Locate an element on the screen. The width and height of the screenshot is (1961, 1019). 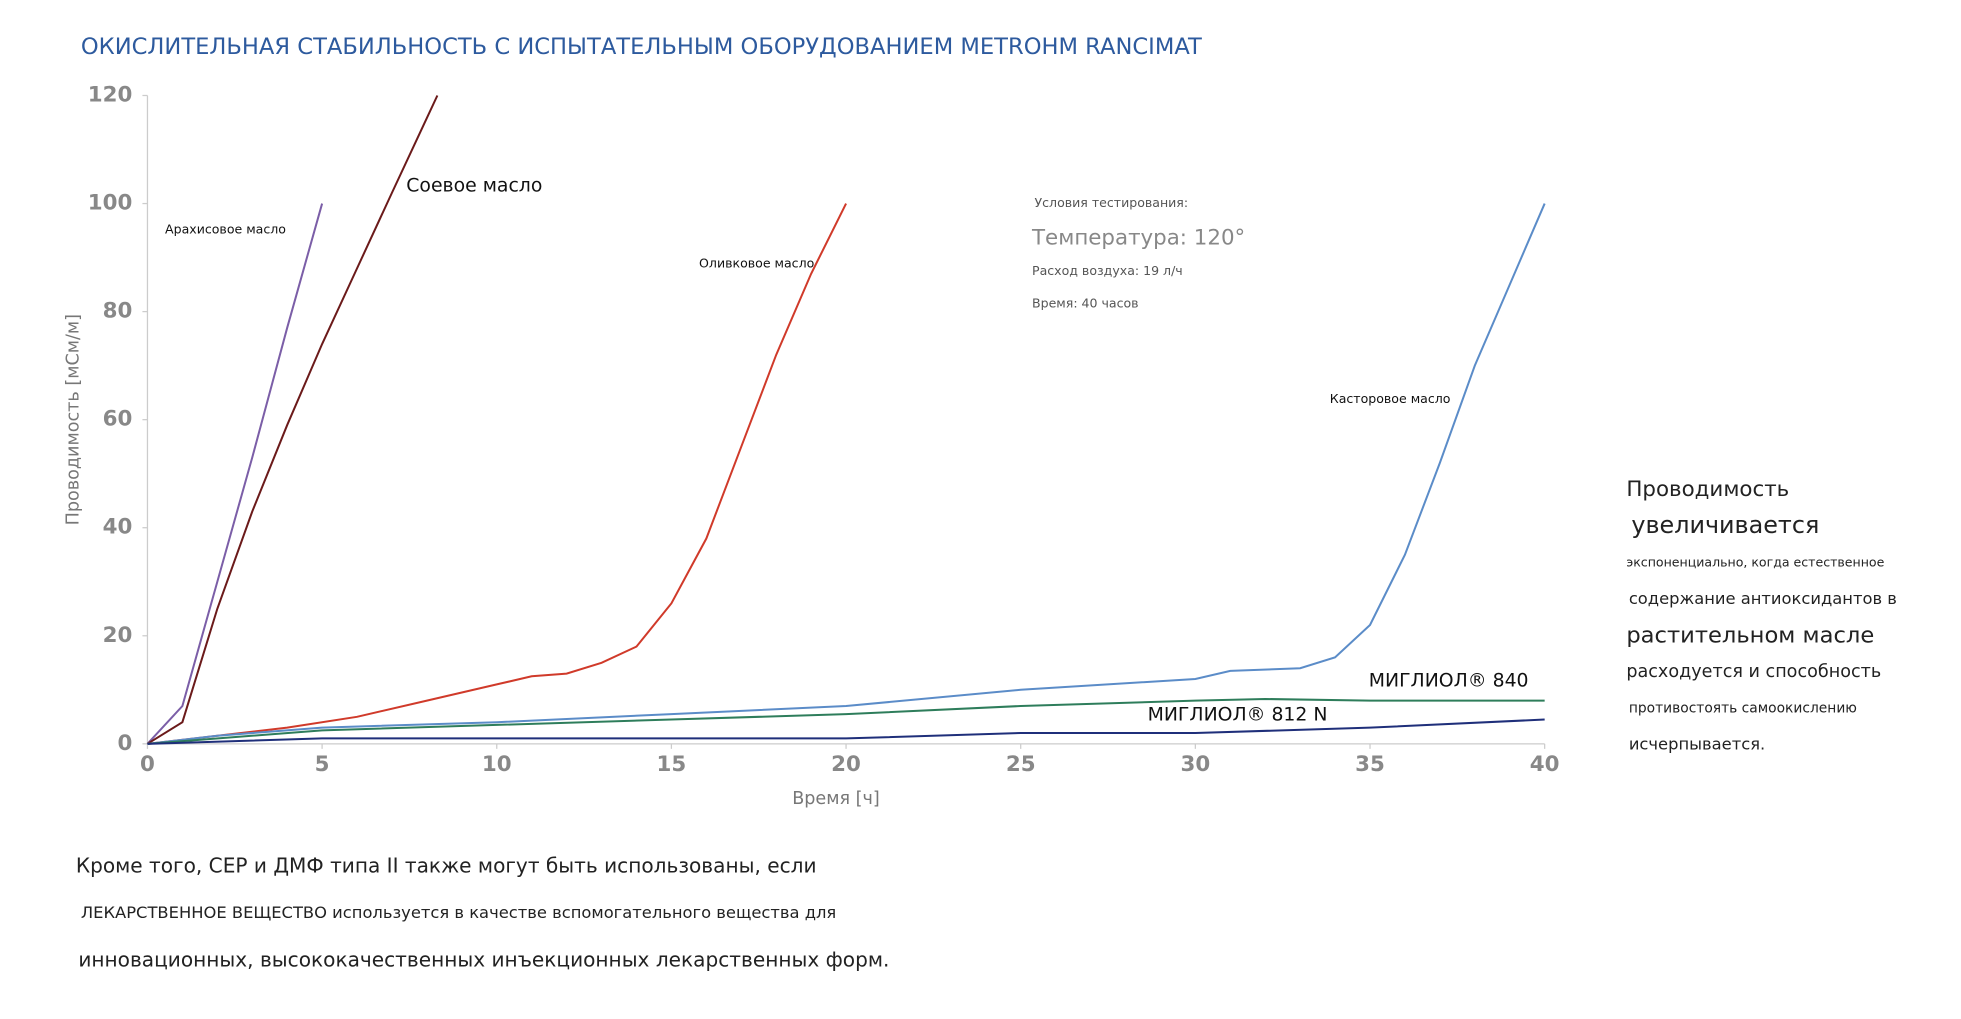
series-label: МИГЛИОЛ® 840 is located at coordinates (1449, 681).